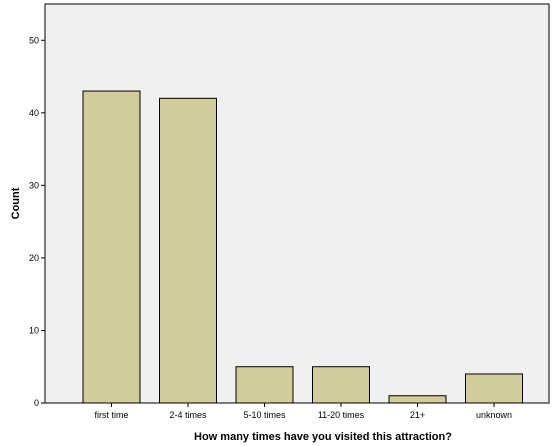 This screenshot has width=552, height=446. Describe the element at coordinates (16, 203) in the screenshot. I see `y-axis-title: Count` at that location.